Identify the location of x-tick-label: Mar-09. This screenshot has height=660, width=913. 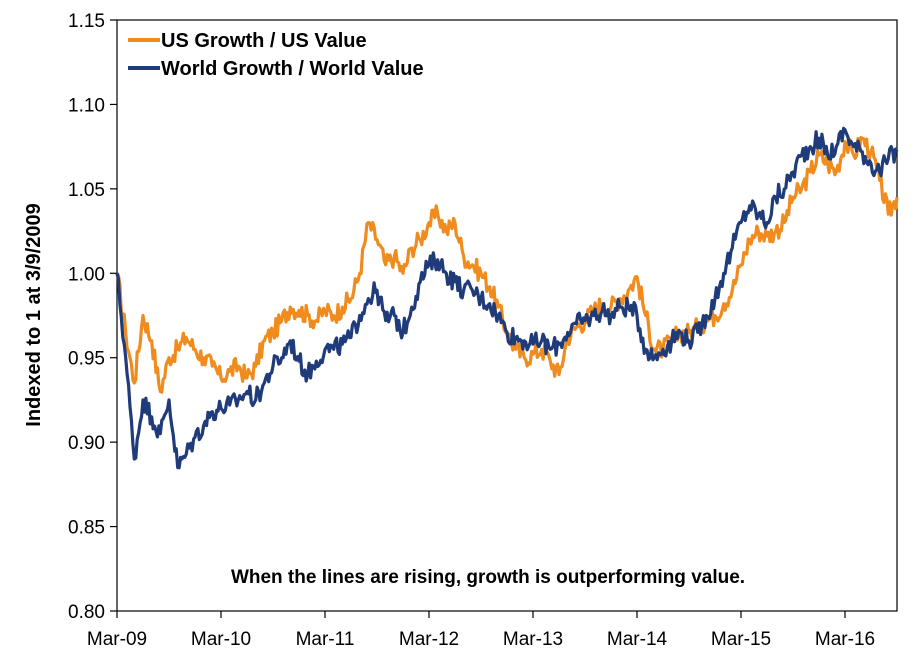
(117, 639).